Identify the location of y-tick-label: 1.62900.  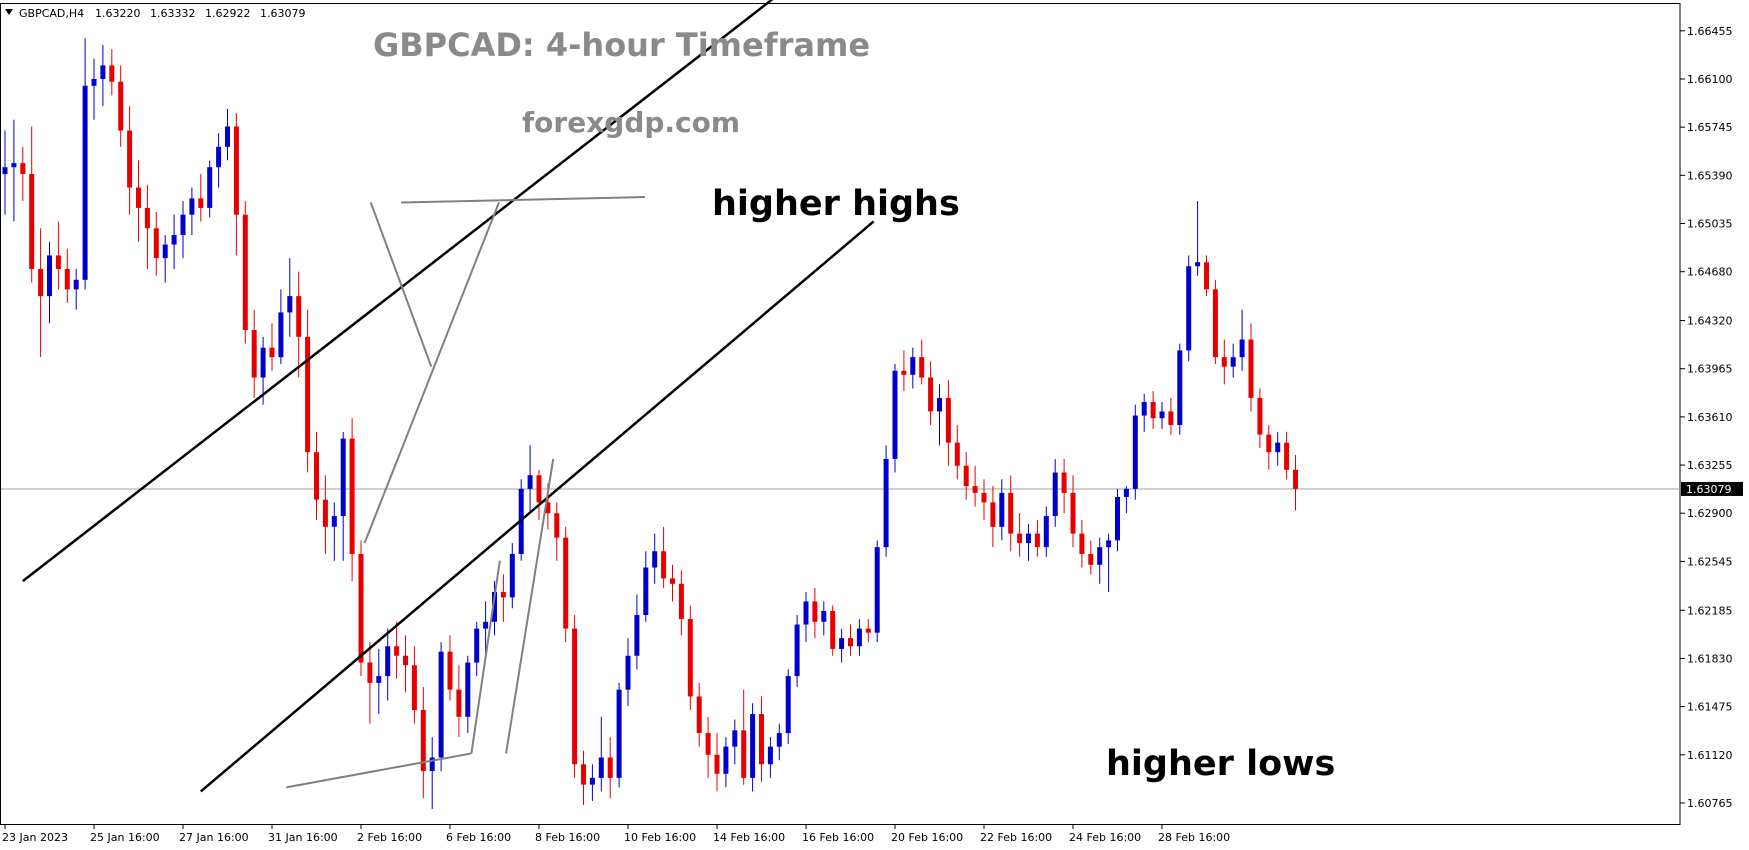
(1710, 513).